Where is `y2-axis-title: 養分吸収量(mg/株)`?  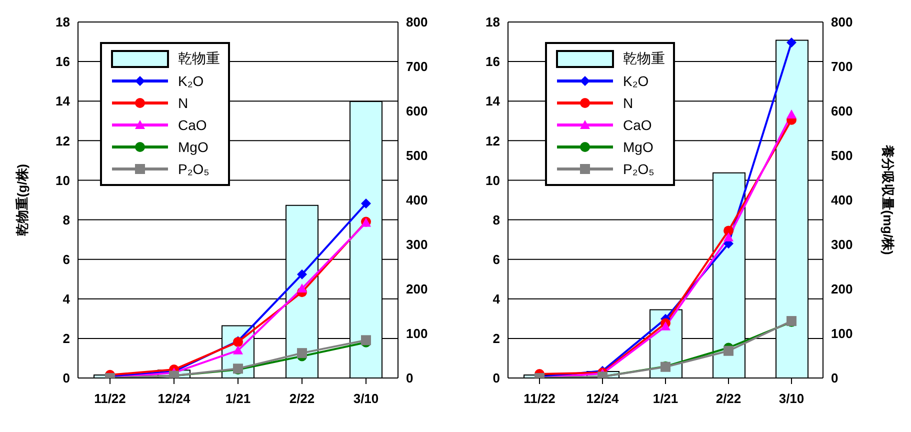 y2-axis-title: 養分吸収量(mg/株) is located at coordinates (888, 199).